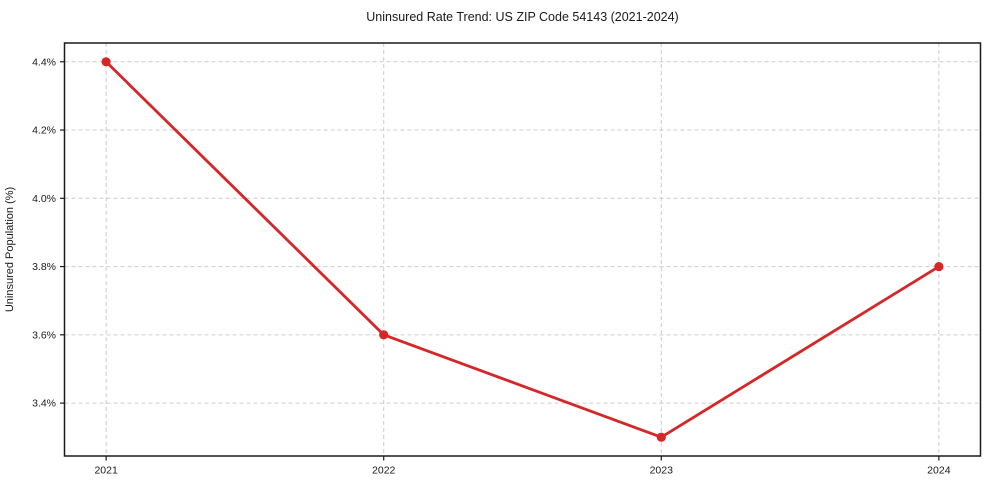 This screenshot has width=989, height=490. Describe the element at coordinates (384, 471) in the screenshot. I see `x-tick-label: 2022` at that location.